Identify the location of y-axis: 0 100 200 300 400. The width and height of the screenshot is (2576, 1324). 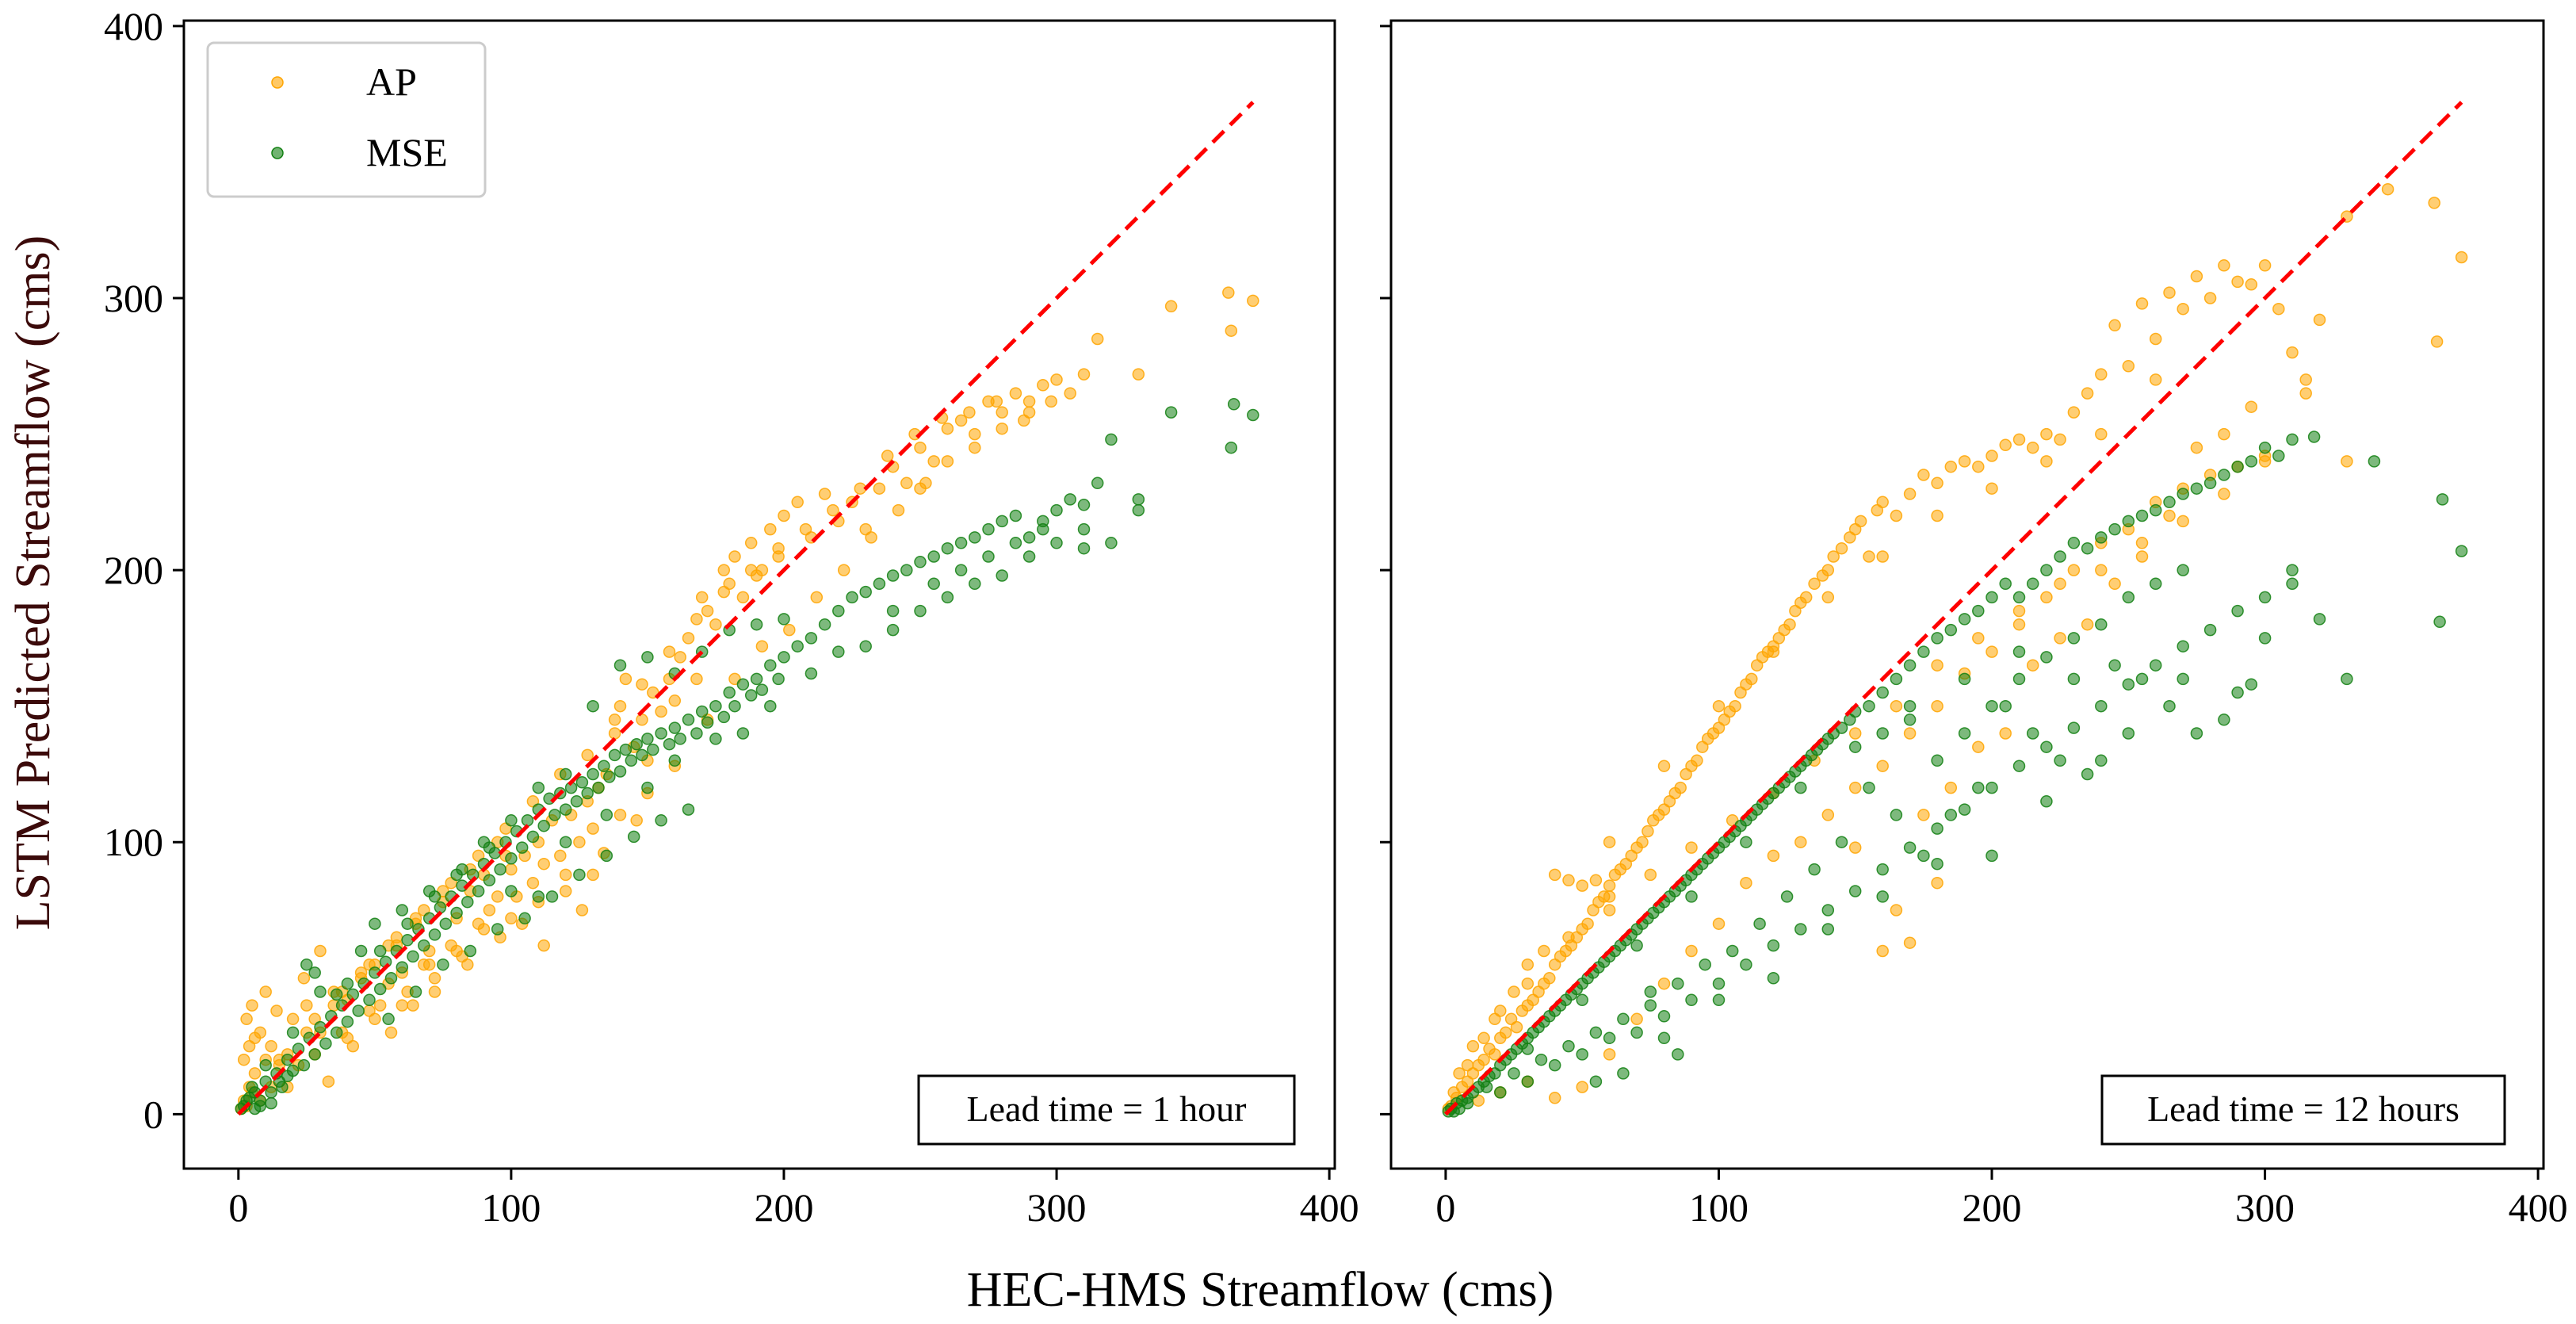
(144, 570).